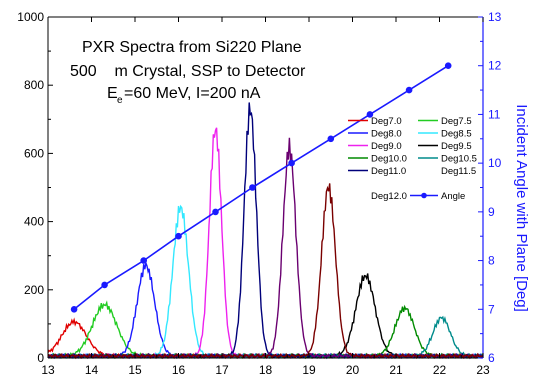 The image size is (534, 383). What do you see at coordinates (389, 196) in the screenshot?
I see `legend-label: Deg12.0` at bounding box center [389, 196].